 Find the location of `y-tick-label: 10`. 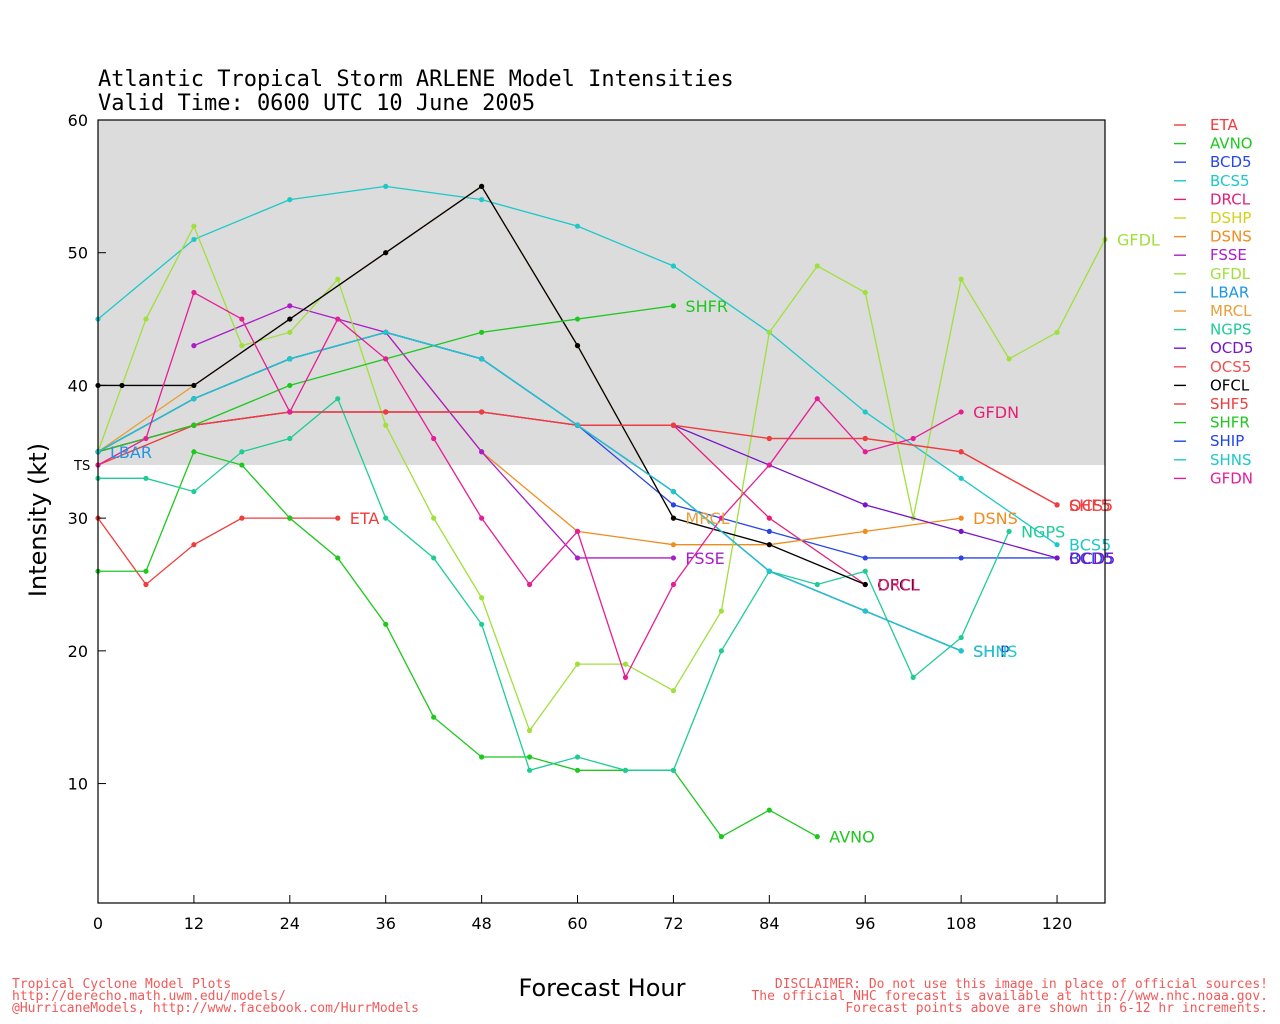

y-tick-label: 10 is located at coordinates (78, 784).